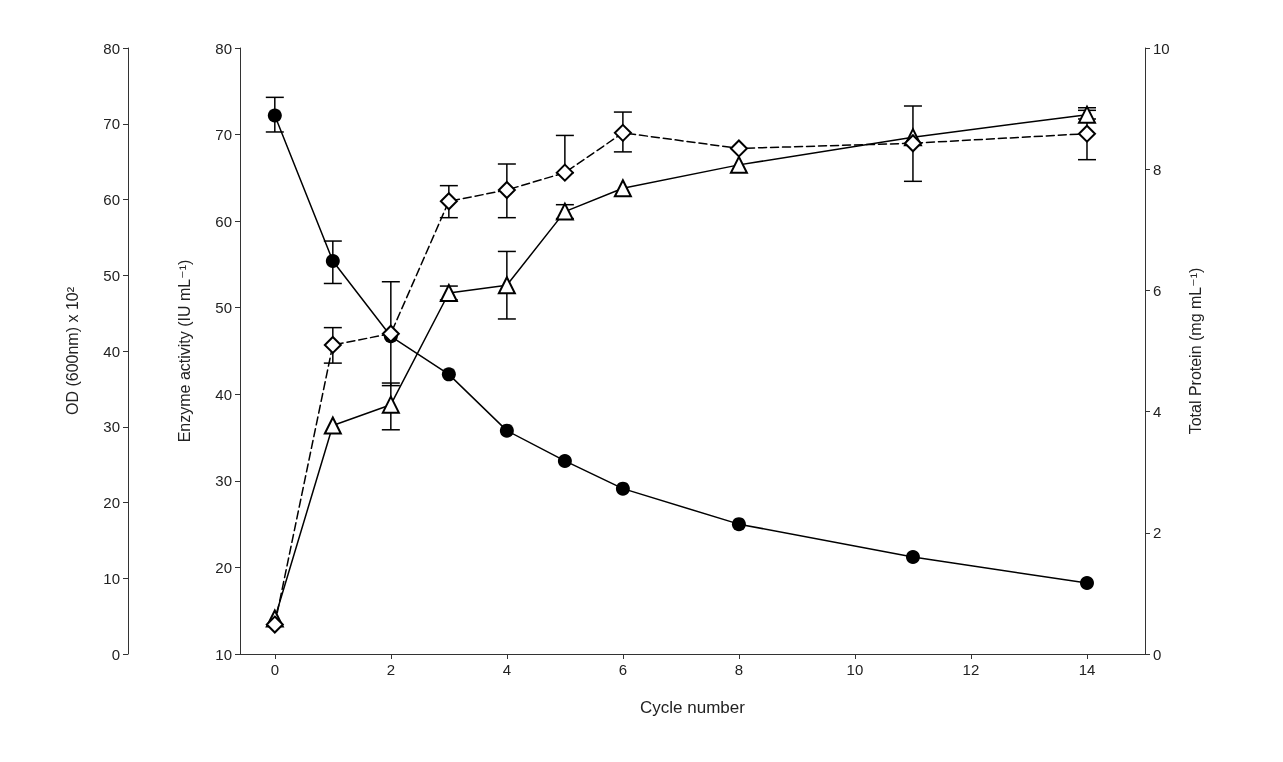 The width and height of the screenshot is (1283, 762). I want to click on y-tick-label: 10, so click(223, 654).